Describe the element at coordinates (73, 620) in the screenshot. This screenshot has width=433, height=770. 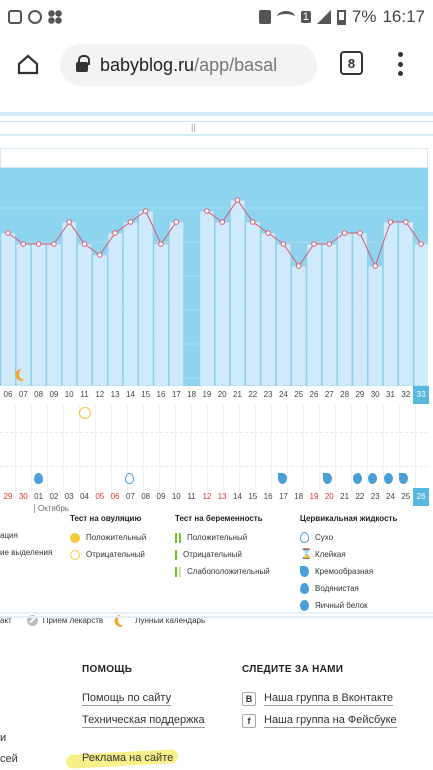
I see `legend-meds-label: Прием лекарств` at that location.